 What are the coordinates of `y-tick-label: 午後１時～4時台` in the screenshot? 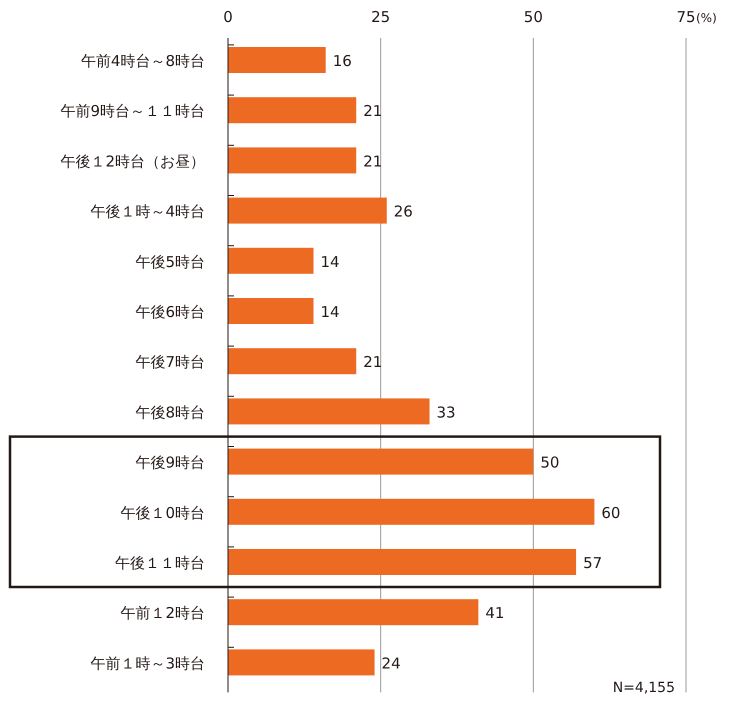 It's located at (147, 211).